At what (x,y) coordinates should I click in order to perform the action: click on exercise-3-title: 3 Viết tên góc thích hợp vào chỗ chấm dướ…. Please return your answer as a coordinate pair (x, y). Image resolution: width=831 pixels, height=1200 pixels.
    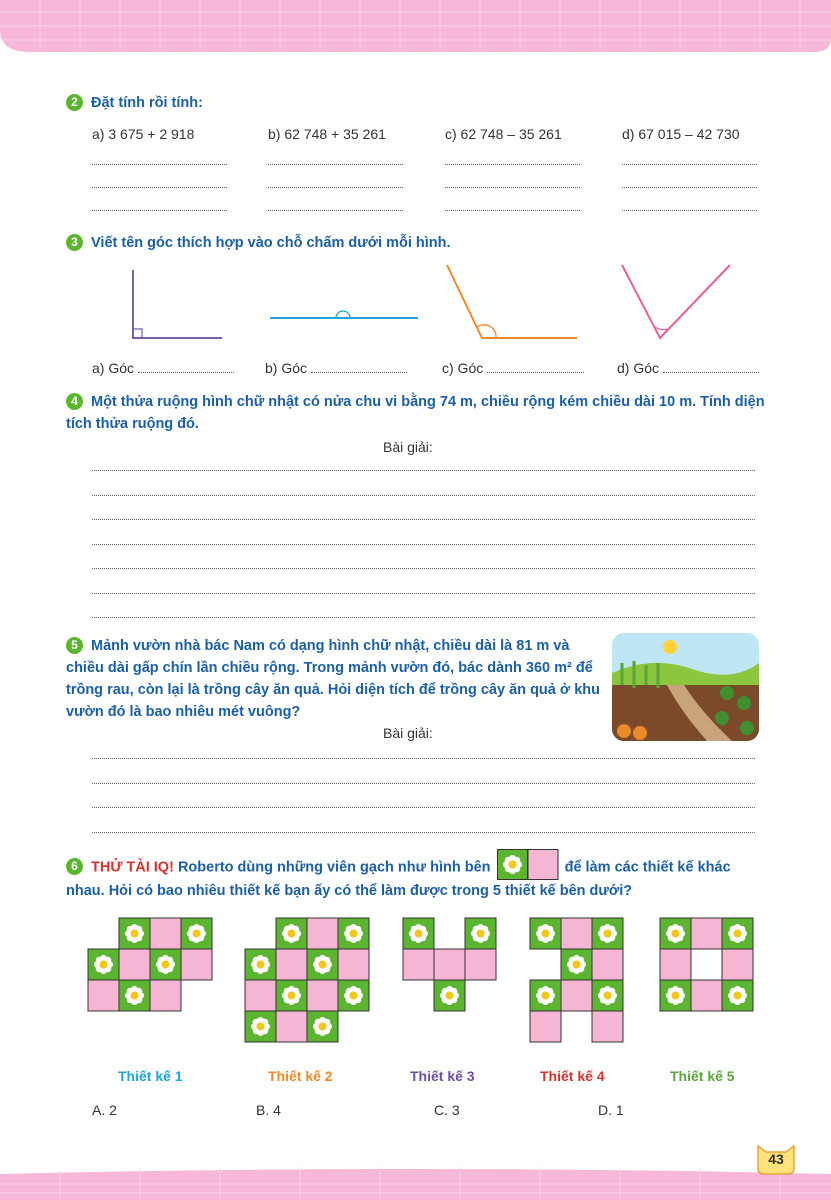
    Looking at the image, I should click on (258, 243).